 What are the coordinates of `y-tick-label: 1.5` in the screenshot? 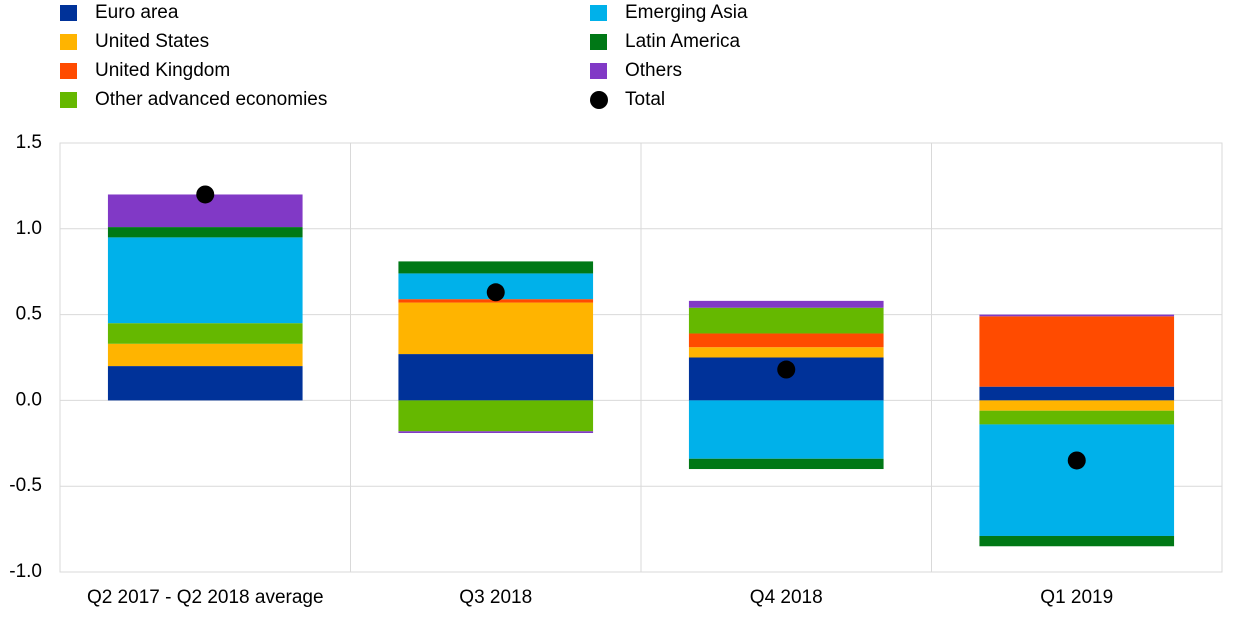 It's located at (29, 142).